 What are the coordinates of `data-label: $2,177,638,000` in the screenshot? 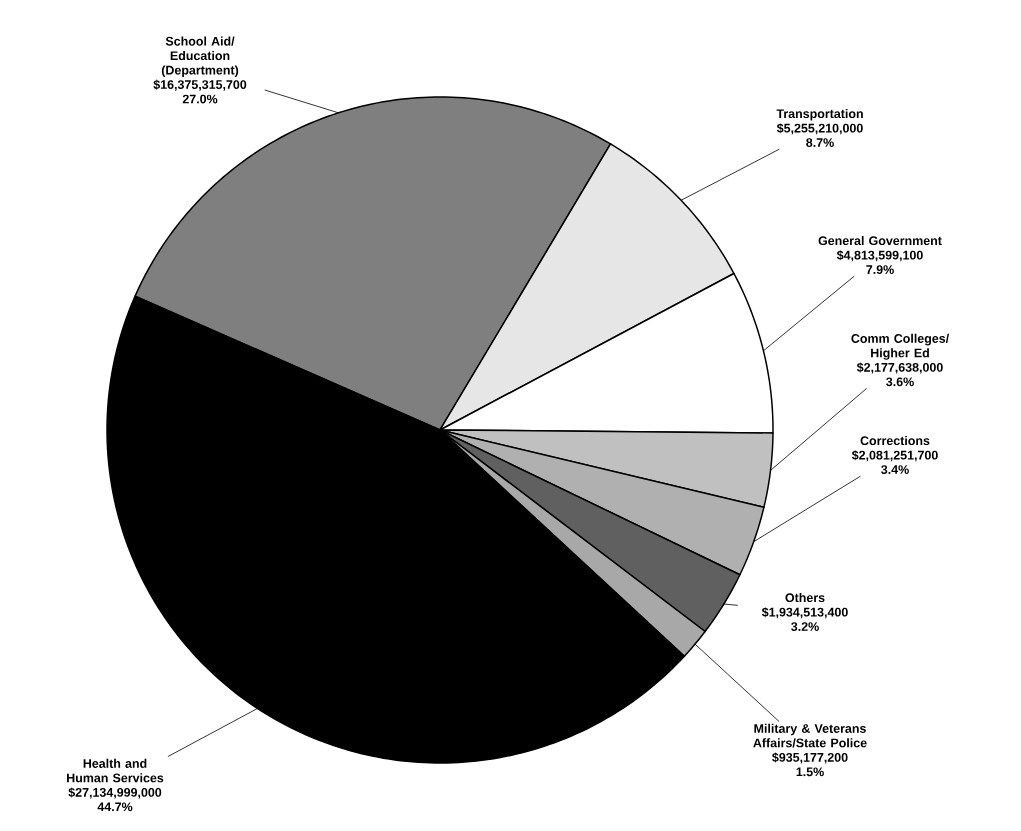 It's located at (899, 368).